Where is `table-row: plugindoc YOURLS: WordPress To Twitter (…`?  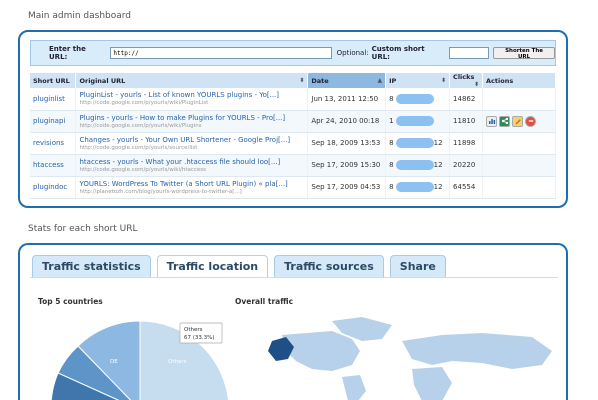
table-row: plugindoc YOURLS: WordPress To Twitter (… is located at coordinates (293, 187).